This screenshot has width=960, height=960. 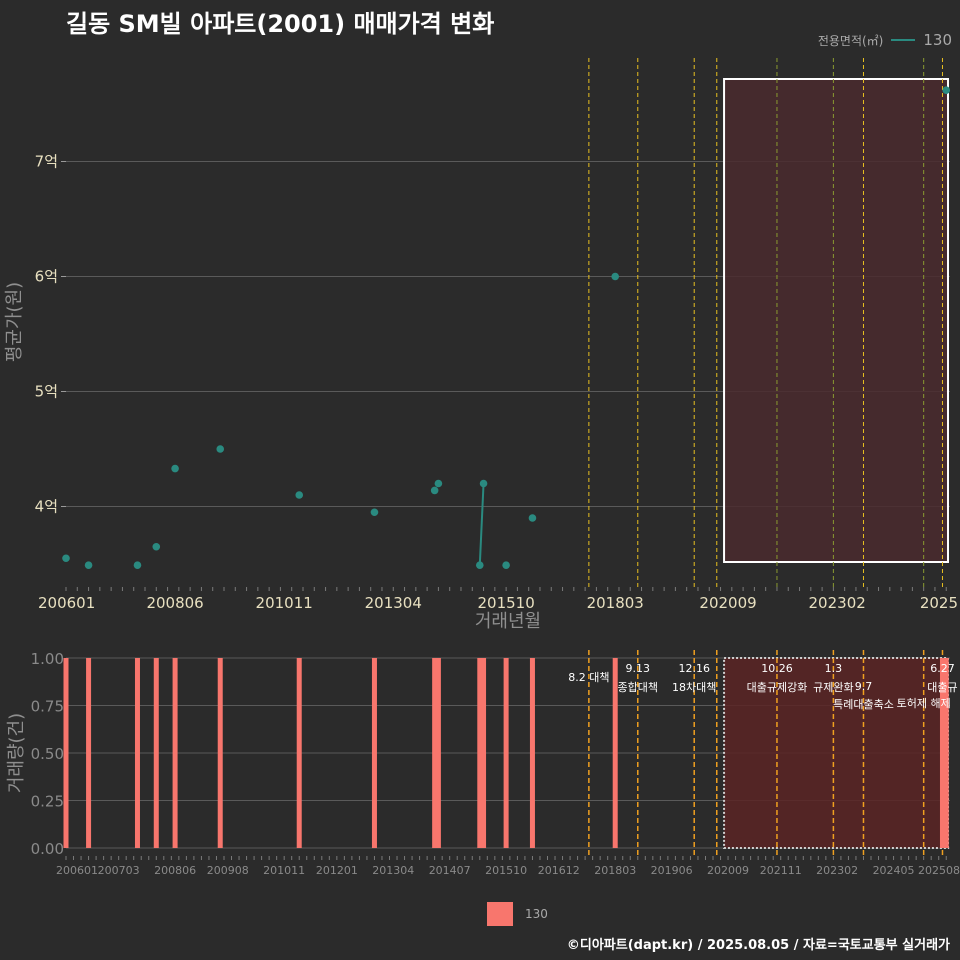 What do you see at coordinates (864, 686) in the screenshot?
I see `policy-annotation: 9.7` at bounding box center [864, 686].